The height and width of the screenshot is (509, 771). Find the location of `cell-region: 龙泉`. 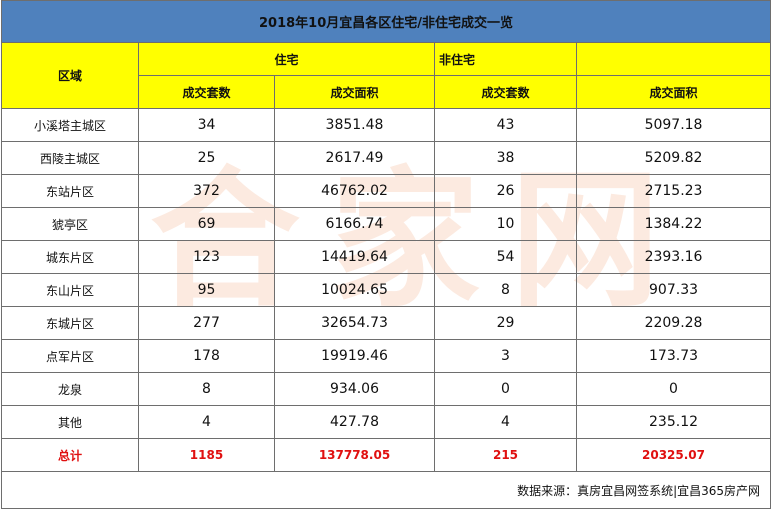

cell-region: 龙泉 is located at coordinates (70, 389).